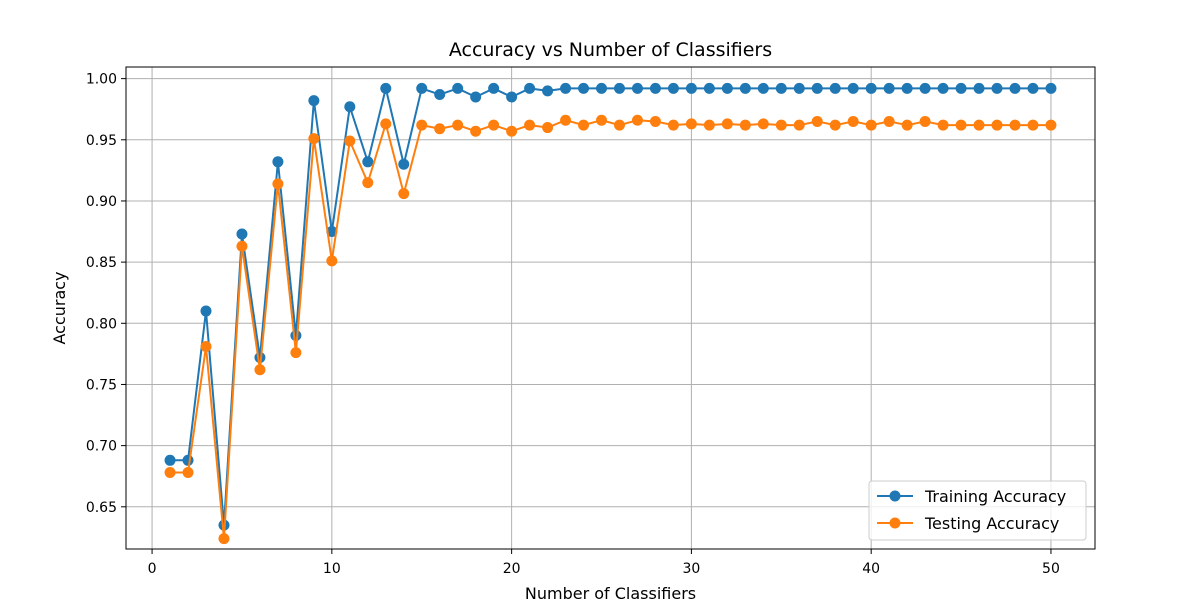  What do you see at coordinates (101, 141) in the screenshot?
I see `y-tick-label: 0.95` at bounding box center [101, 141].